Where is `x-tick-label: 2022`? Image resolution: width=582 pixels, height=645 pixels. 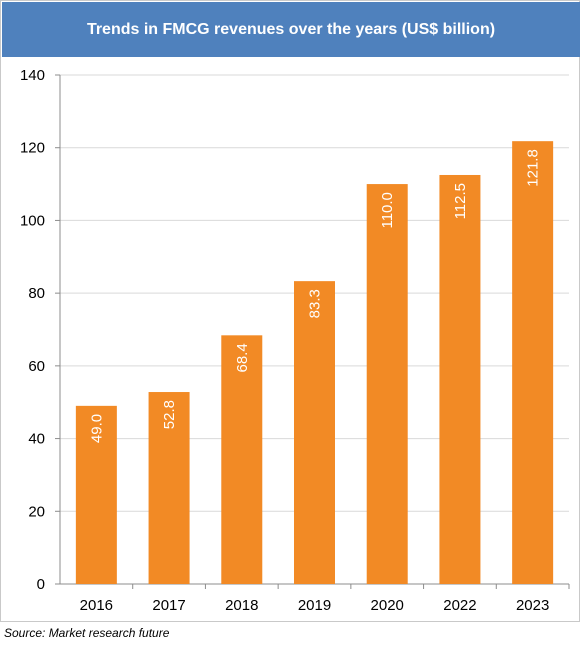
x-tick-label: 2022 is located at coordinates (459, 605).